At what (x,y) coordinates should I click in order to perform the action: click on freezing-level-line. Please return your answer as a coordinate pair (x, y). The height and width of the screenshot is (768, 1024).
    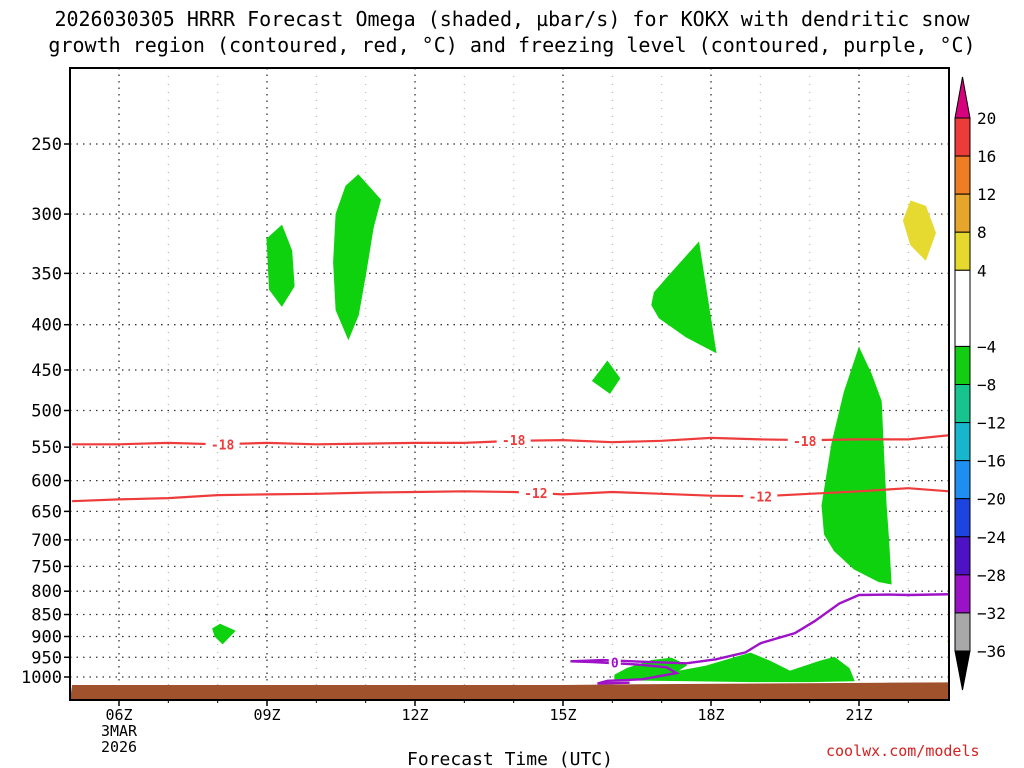
    Looking at the image, I should click on (759, 639).